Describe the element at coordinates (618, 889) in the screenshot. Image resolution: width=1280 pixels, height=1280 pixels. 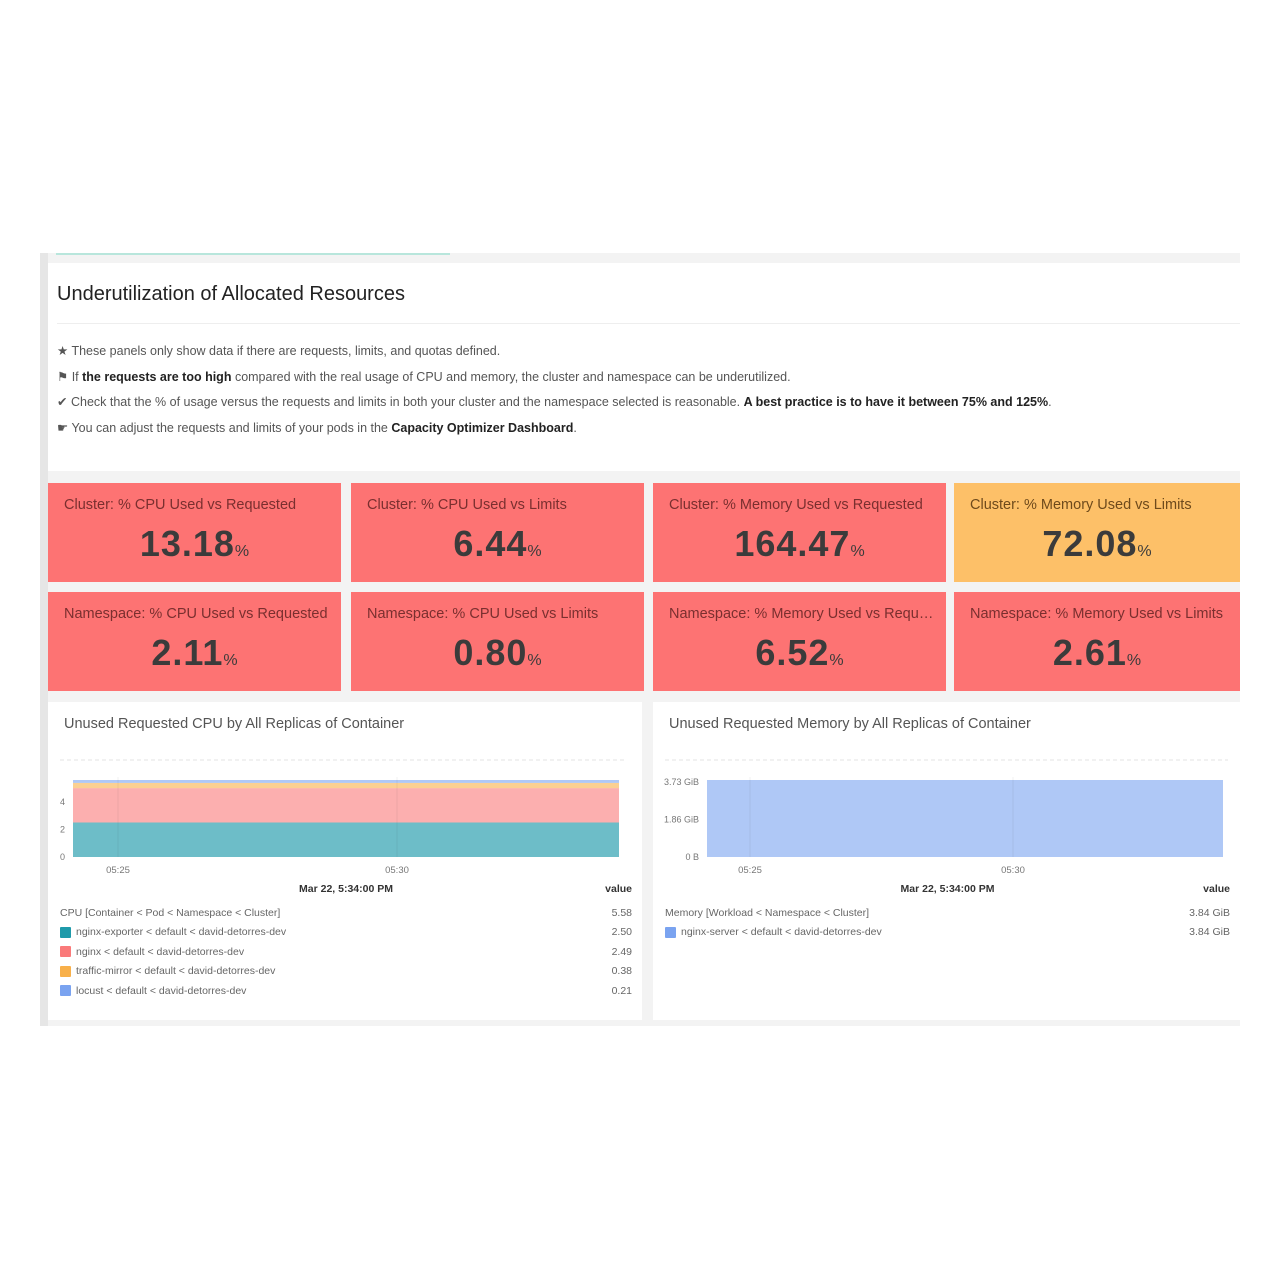
I see `value-header: value` at that location.